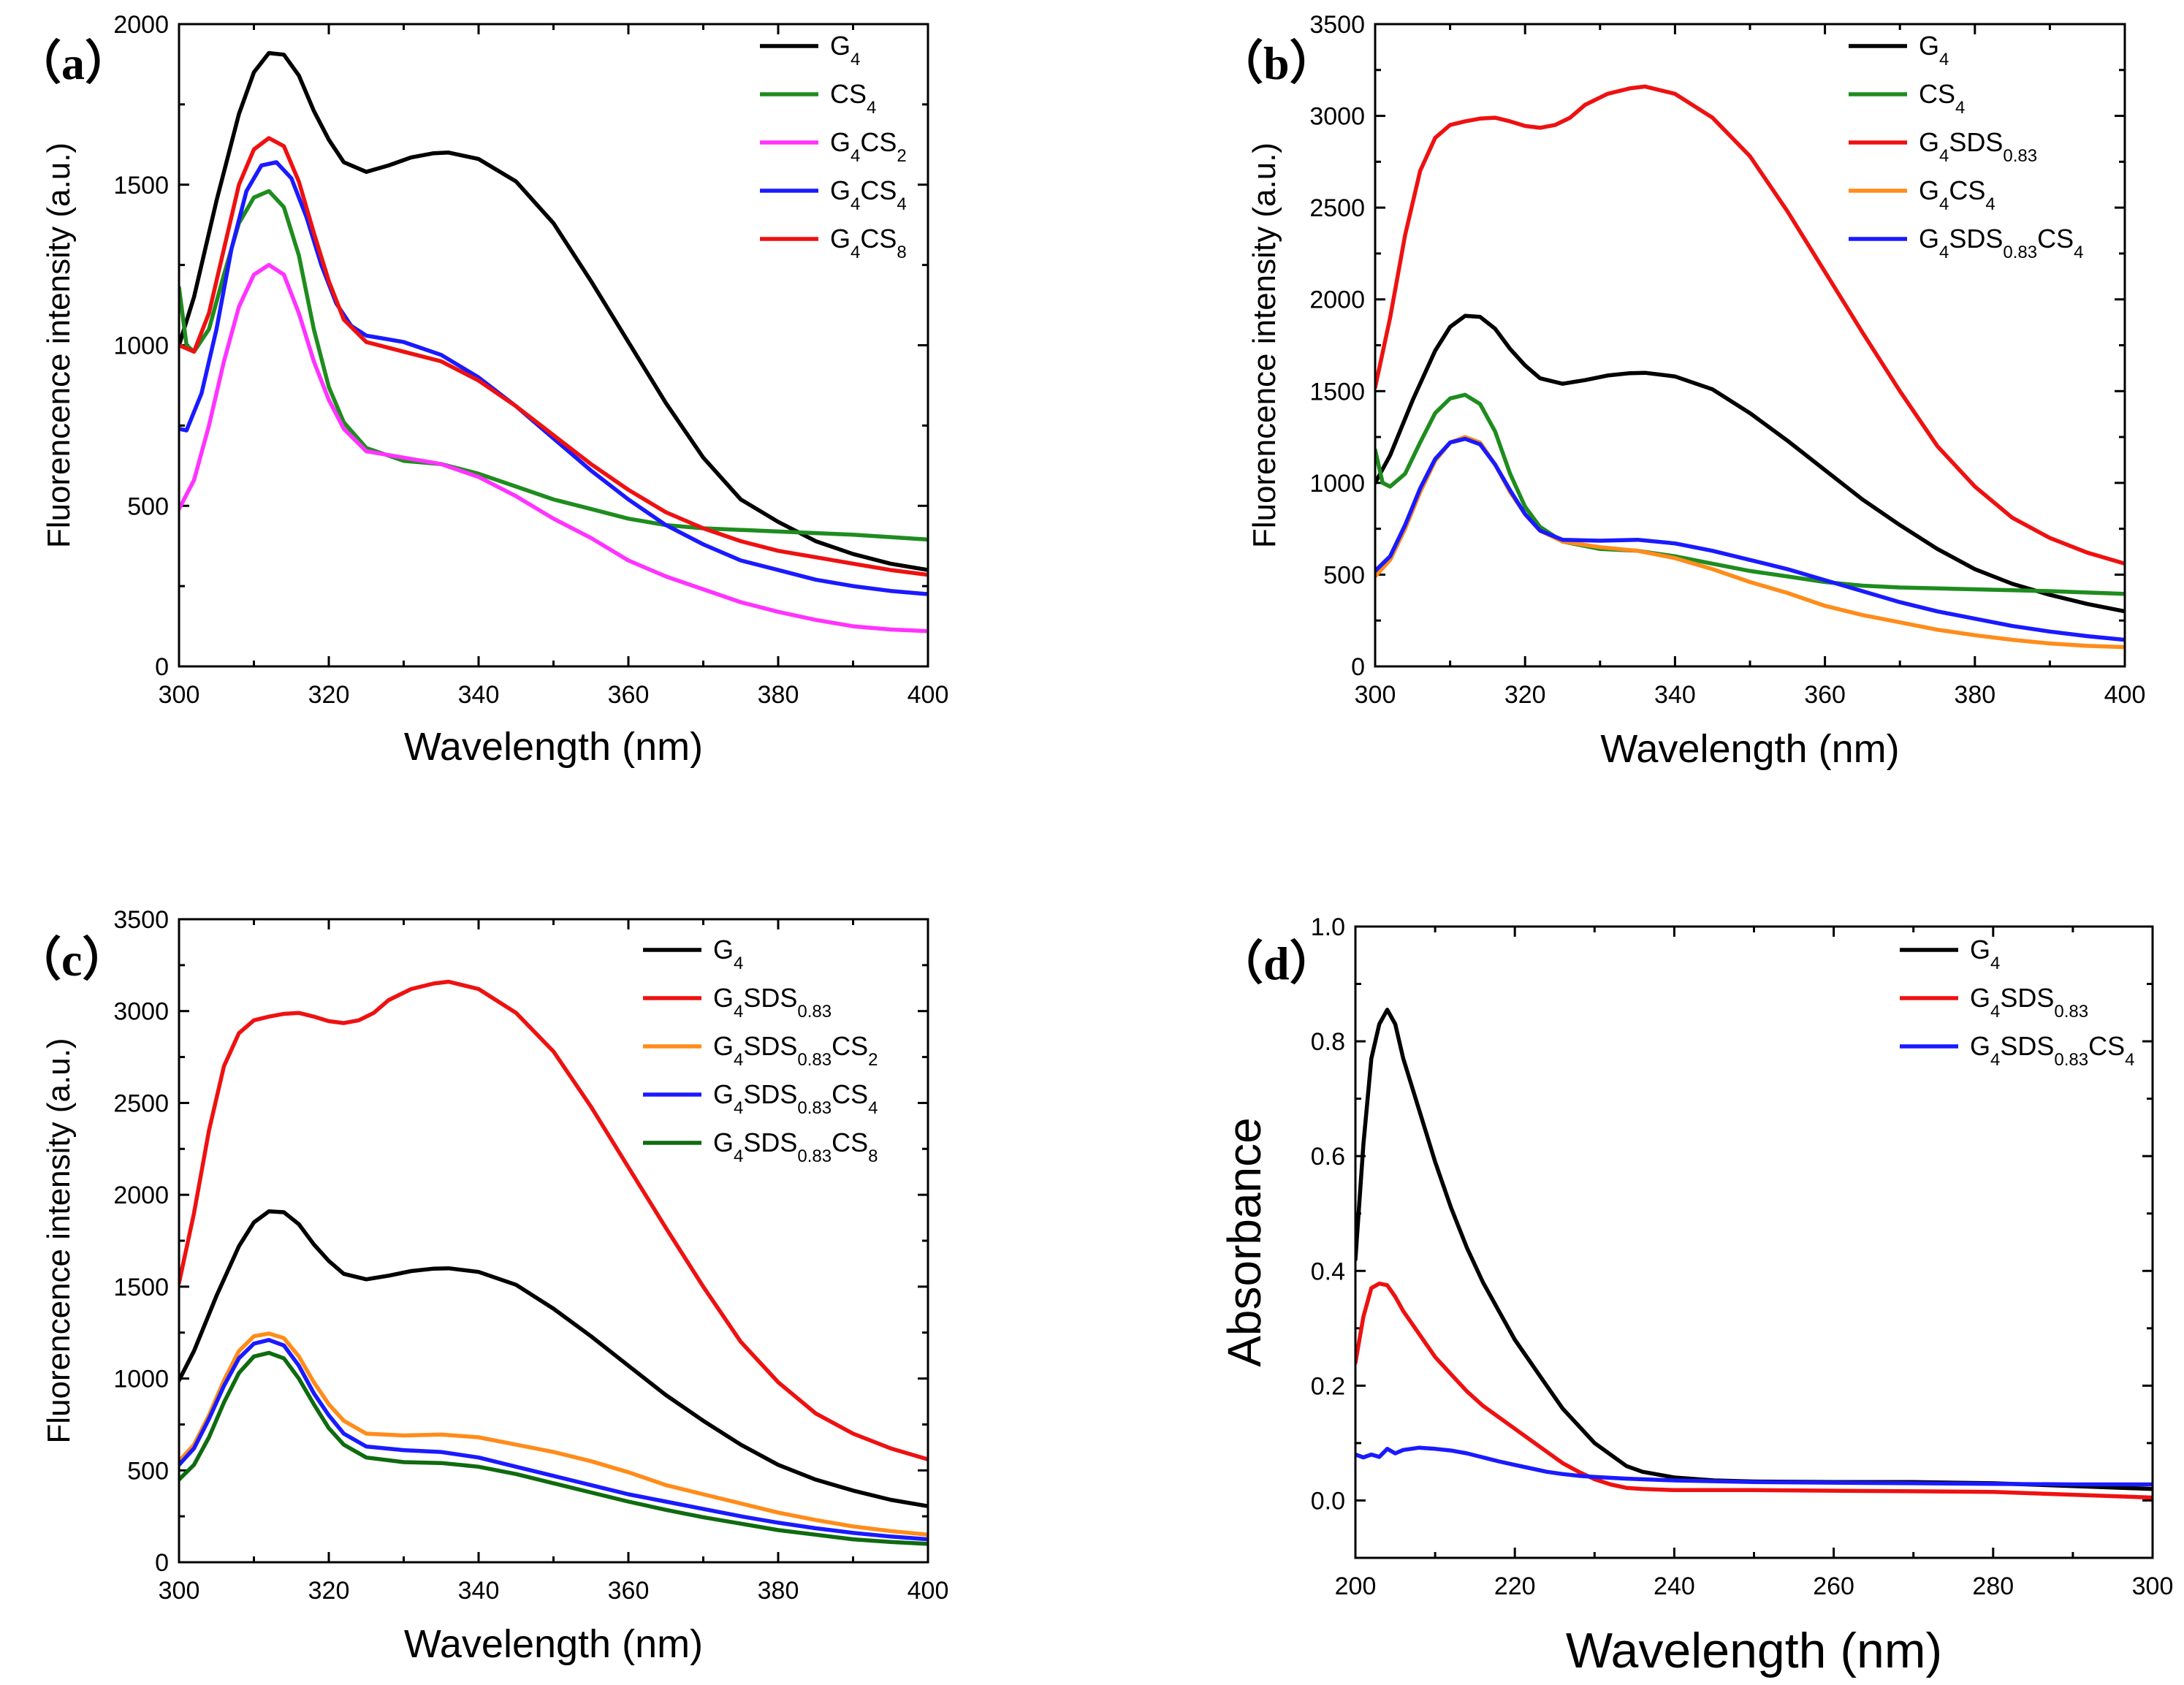 This screenshot has height=1685, width=2184. Describe the element at coordinates (1515, 1586) in the screenshot. I see `x-tick-label: 220` at that location.